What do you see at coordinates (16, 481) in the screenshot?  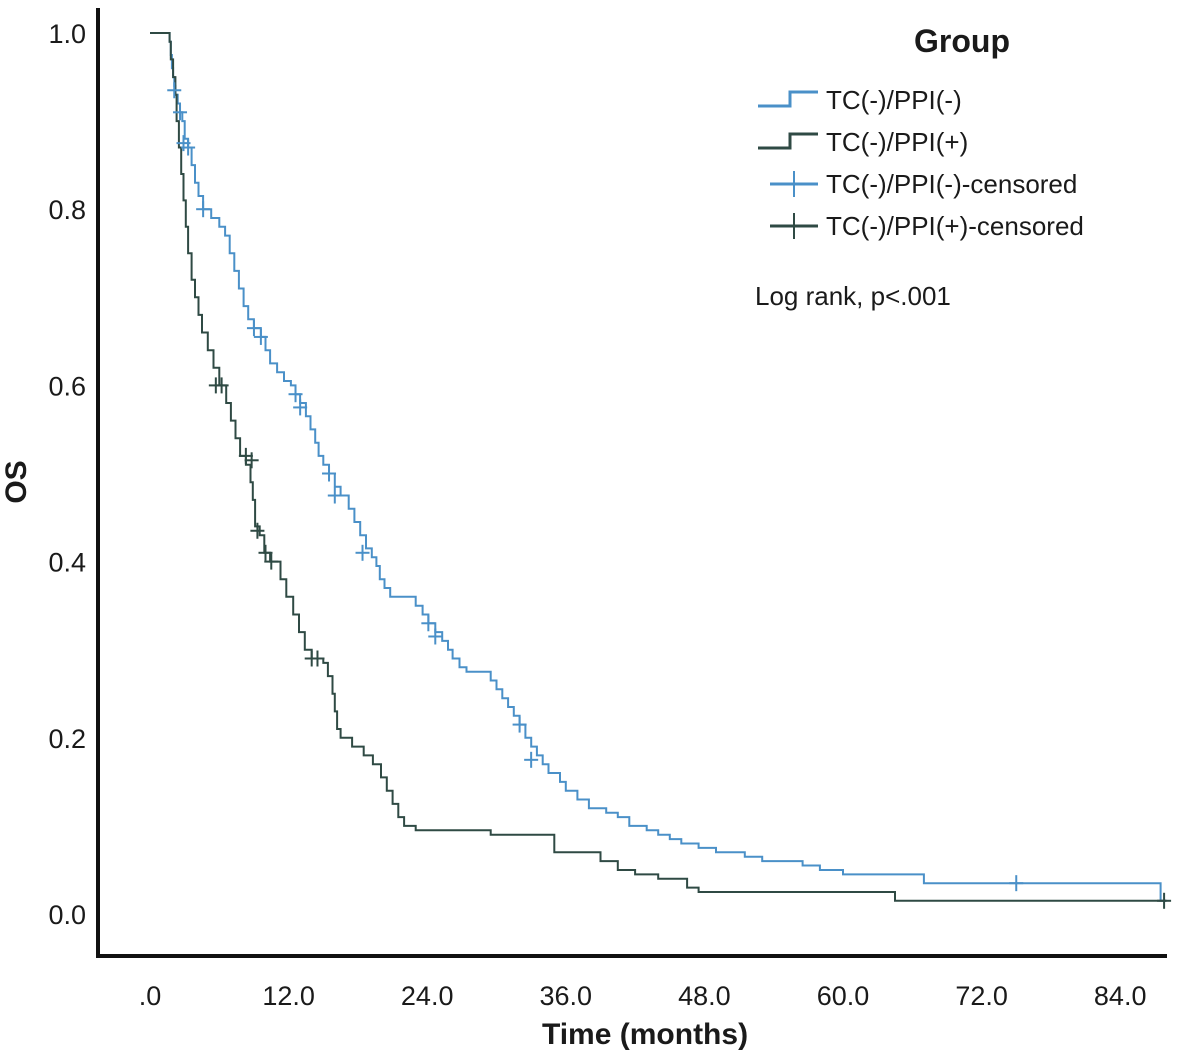 I see `y-axis-title: OS` at bounding box center [16, 481].